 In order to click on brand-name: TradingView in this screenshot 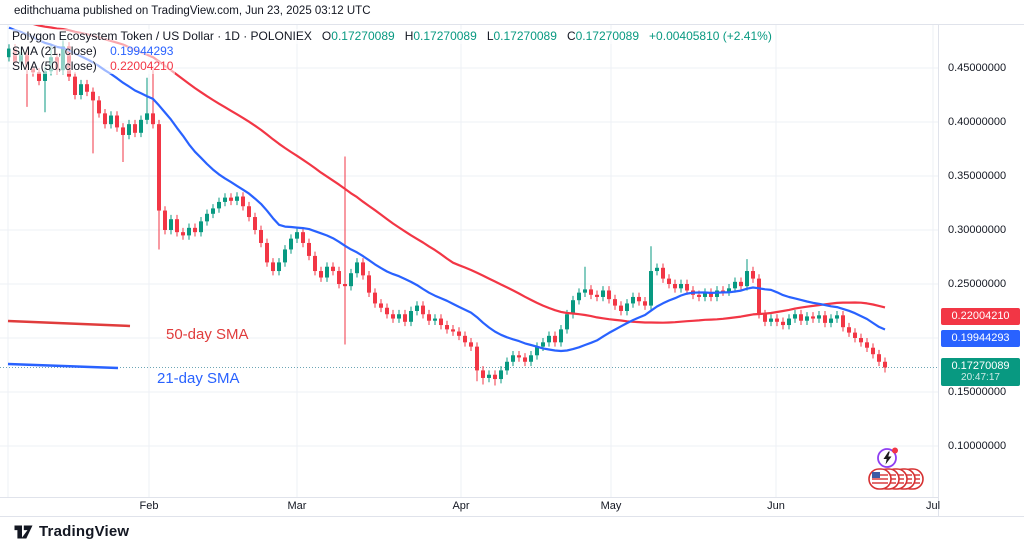, I will do `click(84, 531)`.